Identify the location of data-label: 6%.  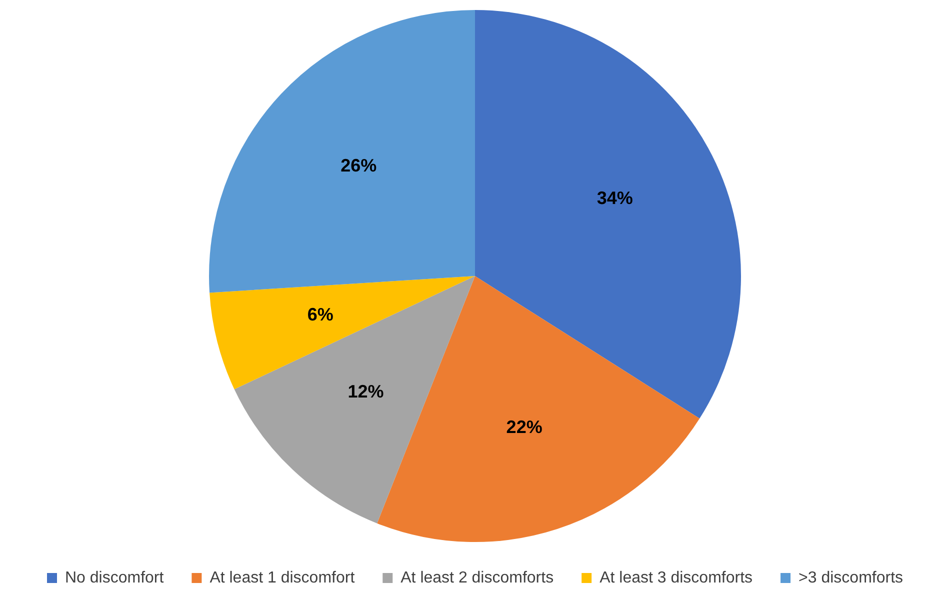
(320, 314).